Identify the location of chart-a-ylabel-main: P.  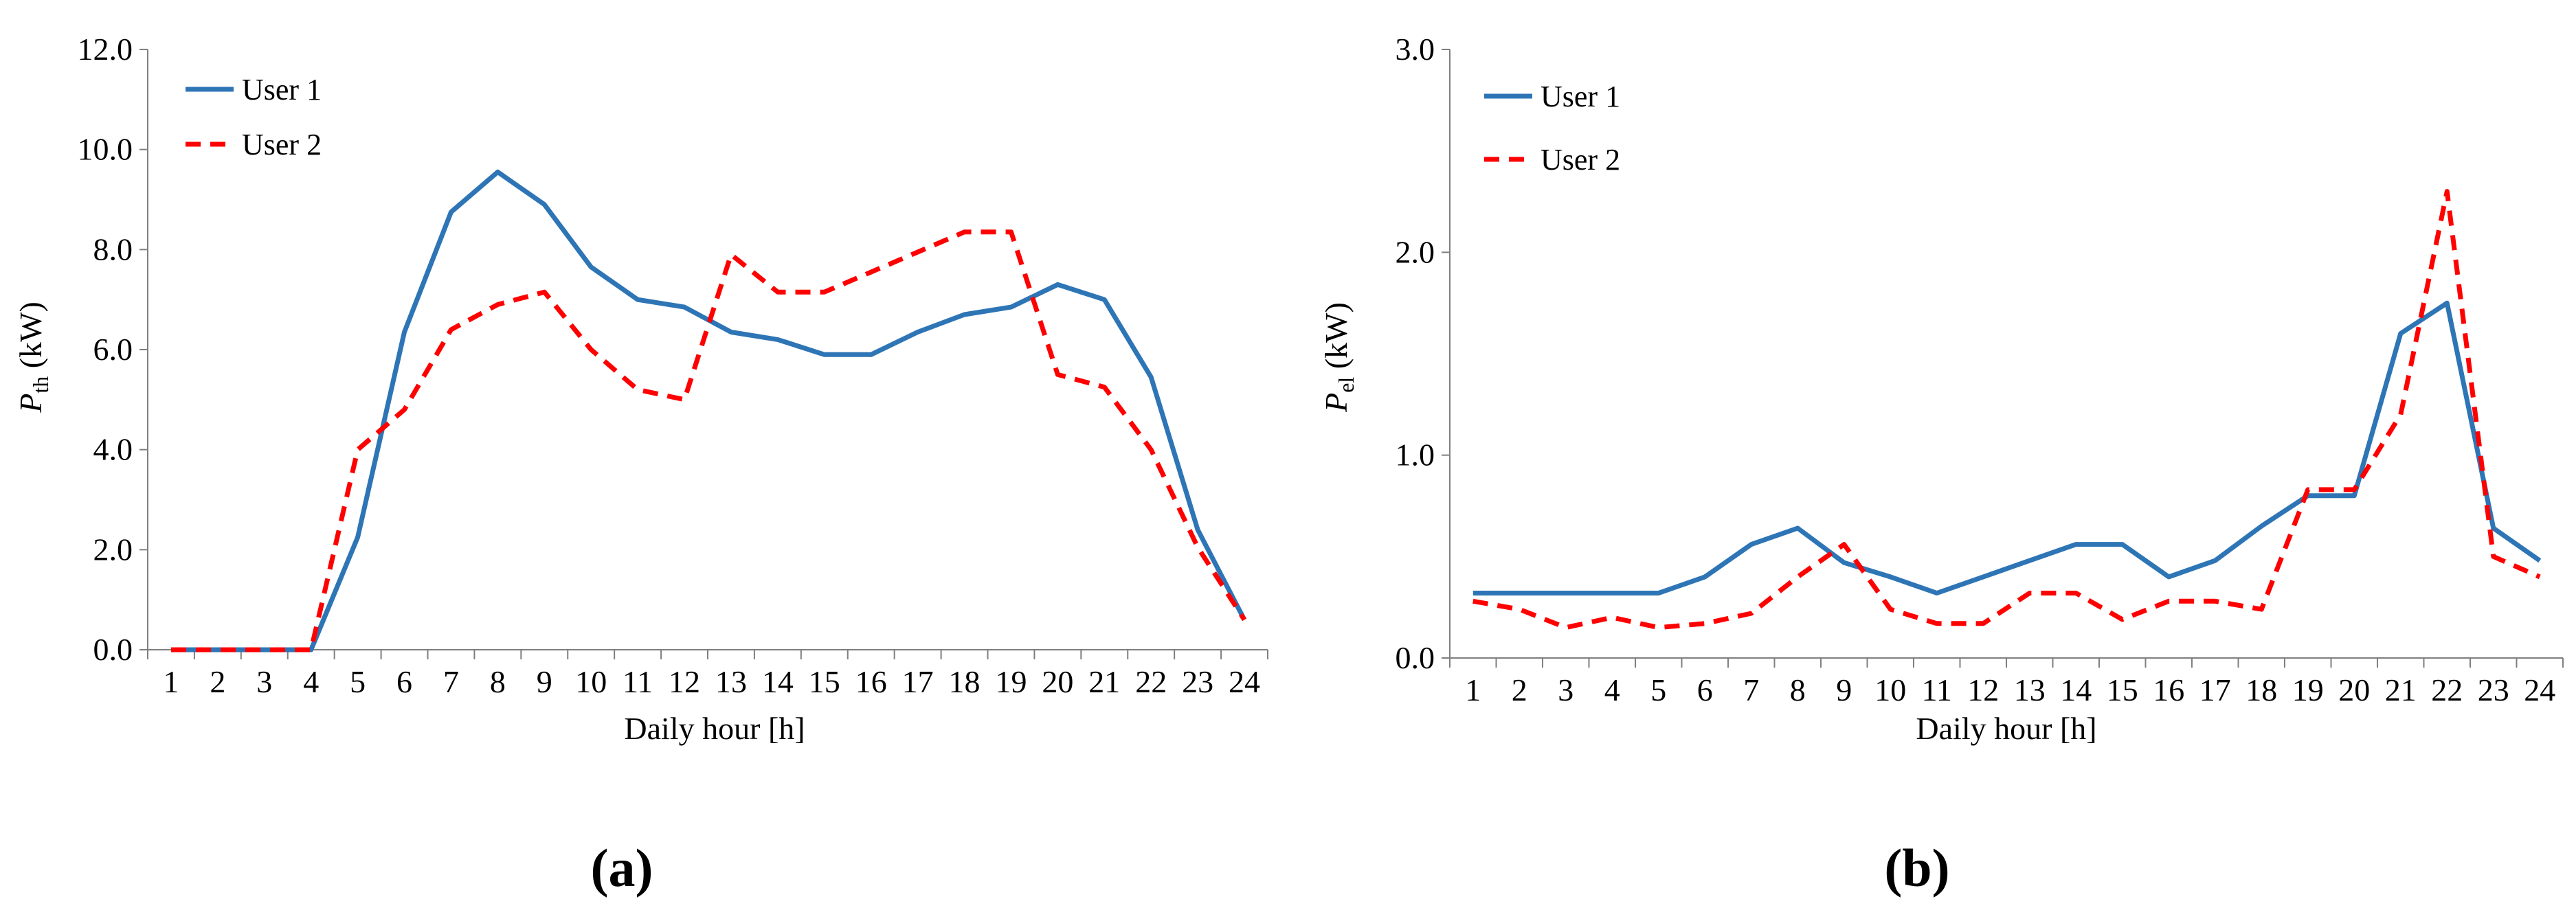
(30, 404).